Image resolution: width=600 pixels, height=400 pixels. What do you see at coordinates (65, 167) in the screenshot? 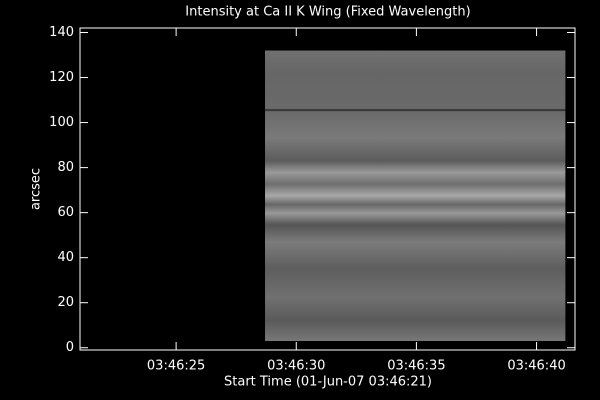
I see `y-tick-label: 80` at bounding box center [65, 167].